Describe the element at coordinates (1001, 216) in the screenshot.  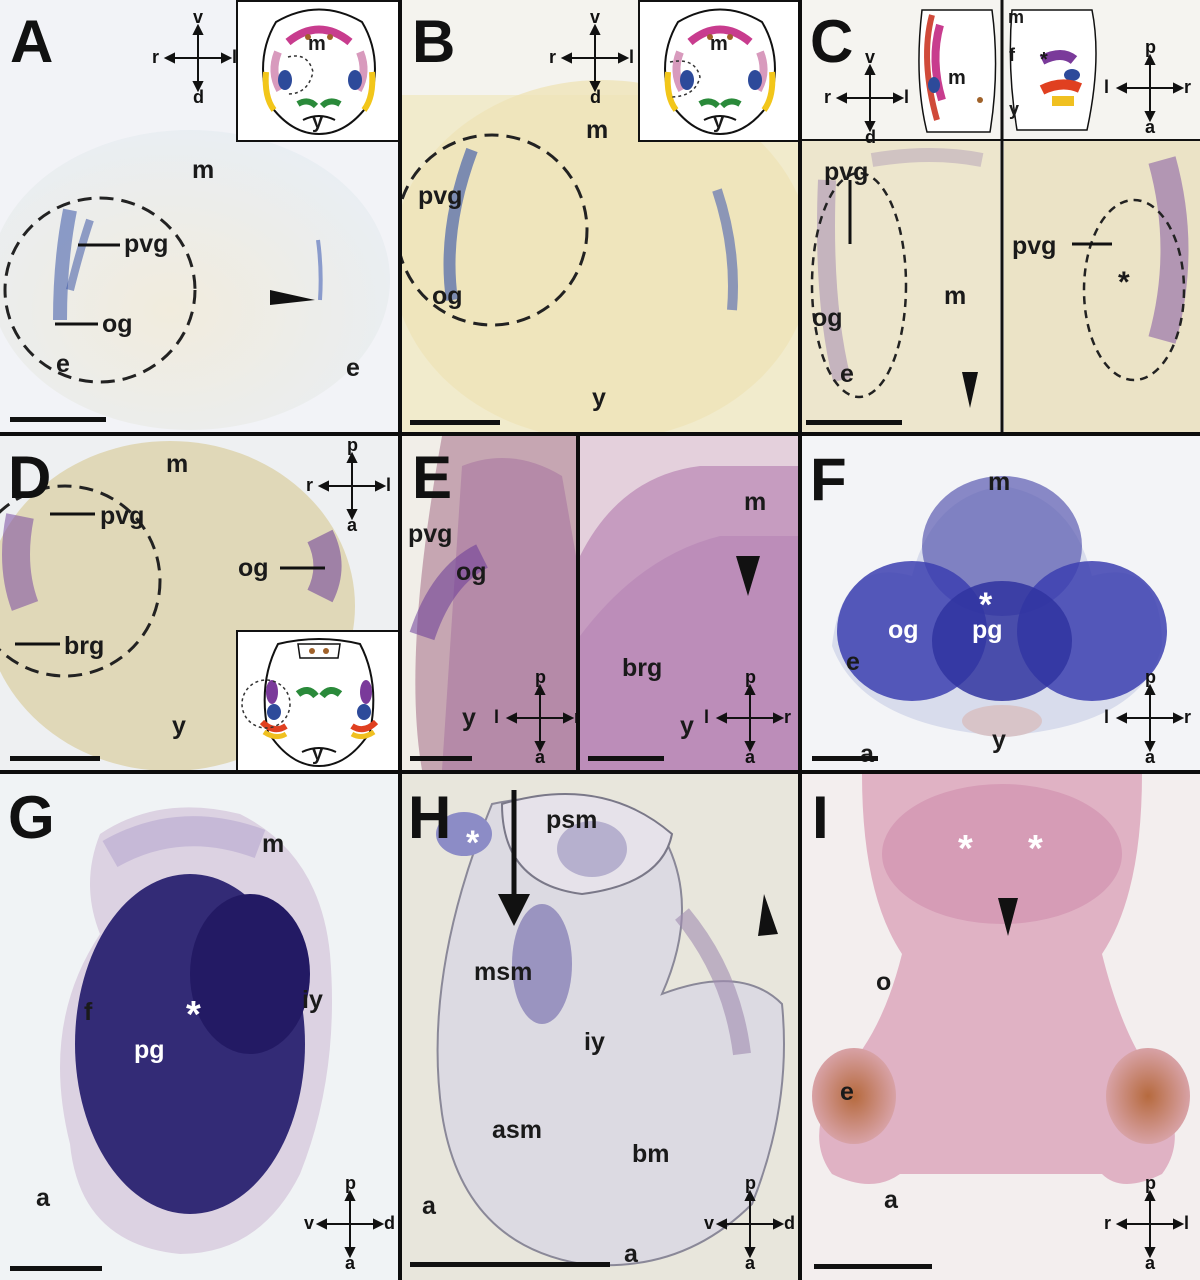
I see `panel-c: C v d r l p a l r m m f y * pvg og` at that location.